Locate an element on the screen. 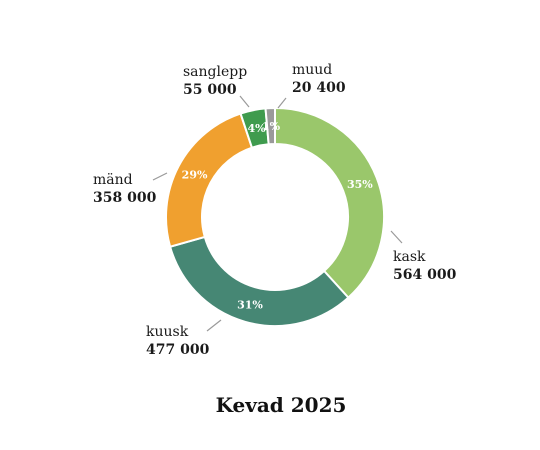  leader-line-sanglepp is located at coordinates (244, 101).